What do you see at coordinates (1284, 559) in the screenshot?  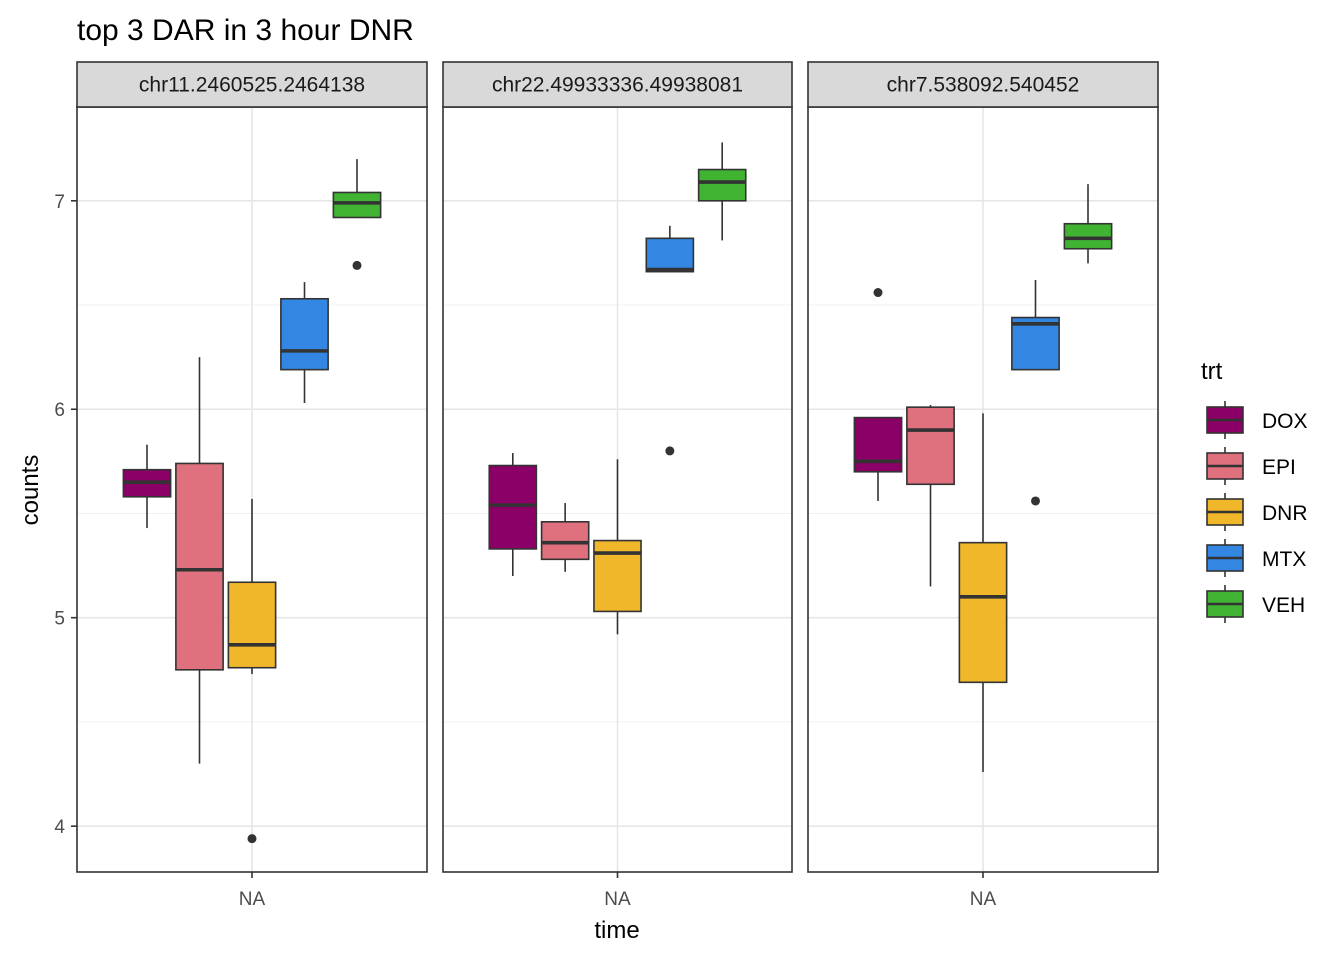 I see `legend-label: MTX` at bounding box center [1284, 559].